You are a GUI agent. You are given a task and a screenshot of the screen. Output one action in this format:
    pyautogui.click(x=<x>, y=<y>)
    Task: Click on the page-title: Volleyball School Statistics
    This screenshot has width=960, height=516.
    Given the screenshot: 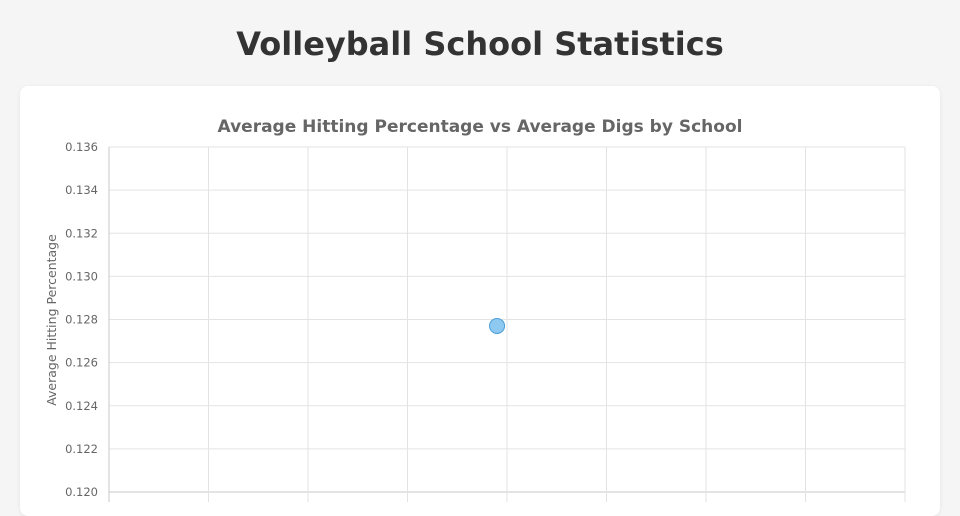 What is the action you would take?
    pyautogui.click(x=480, y=44)
    